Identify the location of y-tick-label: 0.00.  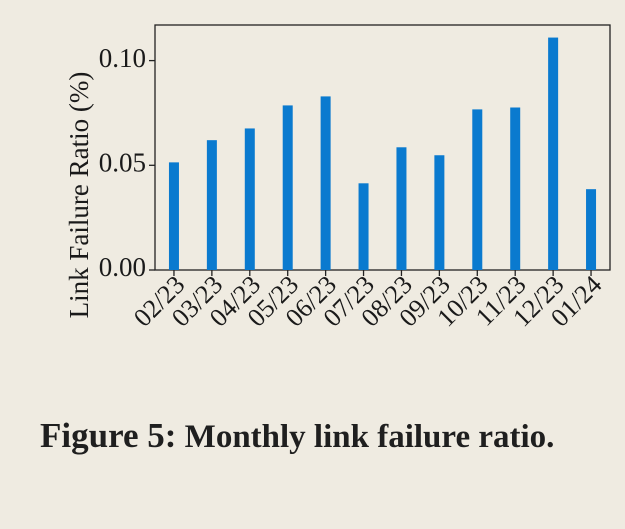
(122, 267).